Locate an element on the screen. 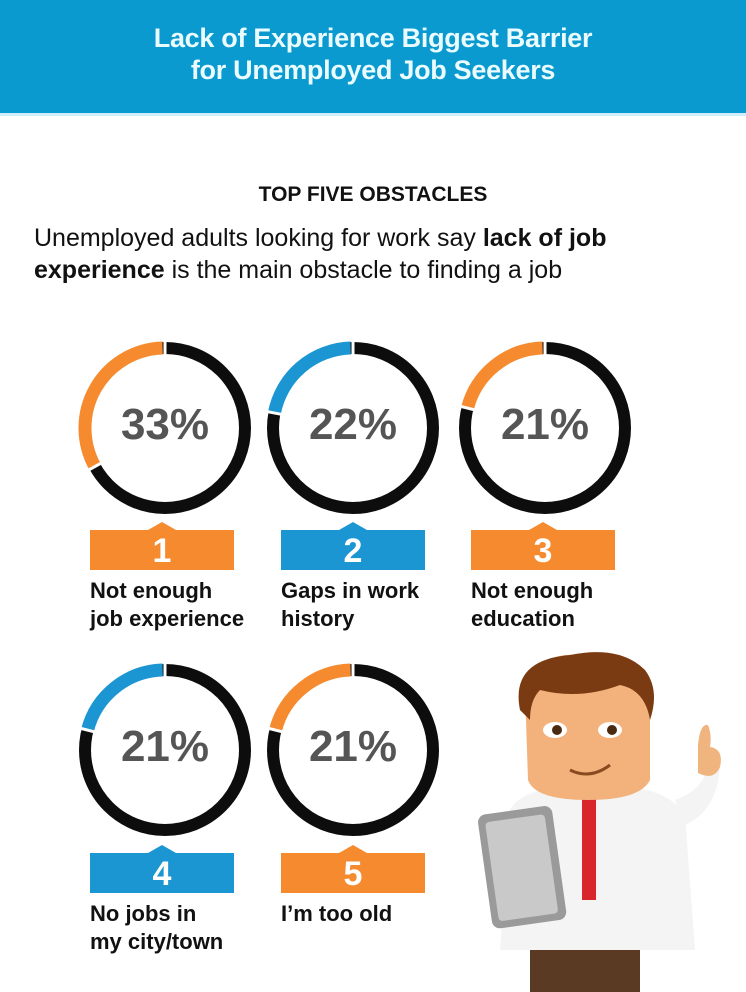 This screenshot has width=746, height=992. businessman-illustration is located at coordinates (599, 822).